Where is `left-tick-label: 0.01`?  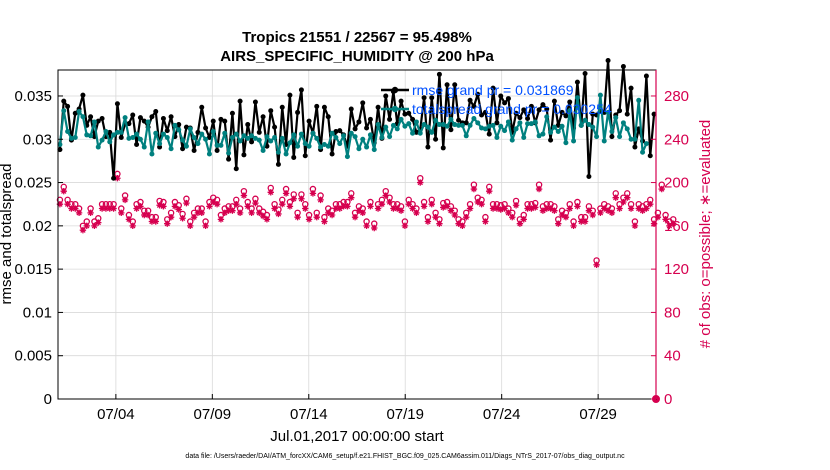
left-tick-label: 0.01 is located at coordinates (37, 312).